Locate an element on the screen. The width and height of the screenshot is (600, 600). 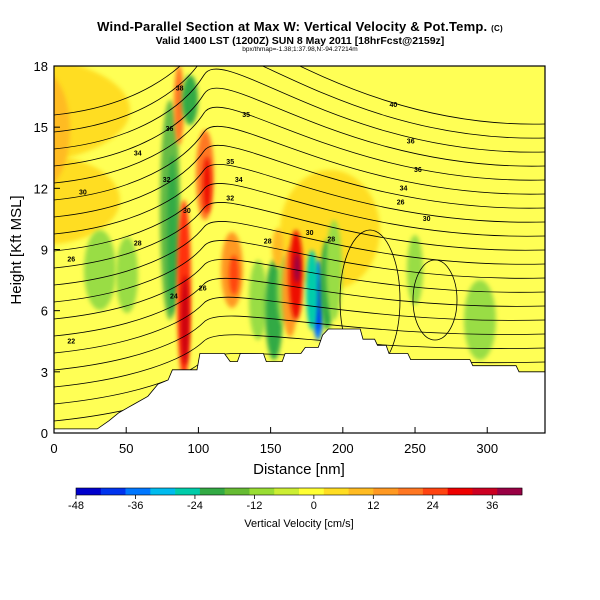
contour-label: 38 is located at coordinates (180, 89).